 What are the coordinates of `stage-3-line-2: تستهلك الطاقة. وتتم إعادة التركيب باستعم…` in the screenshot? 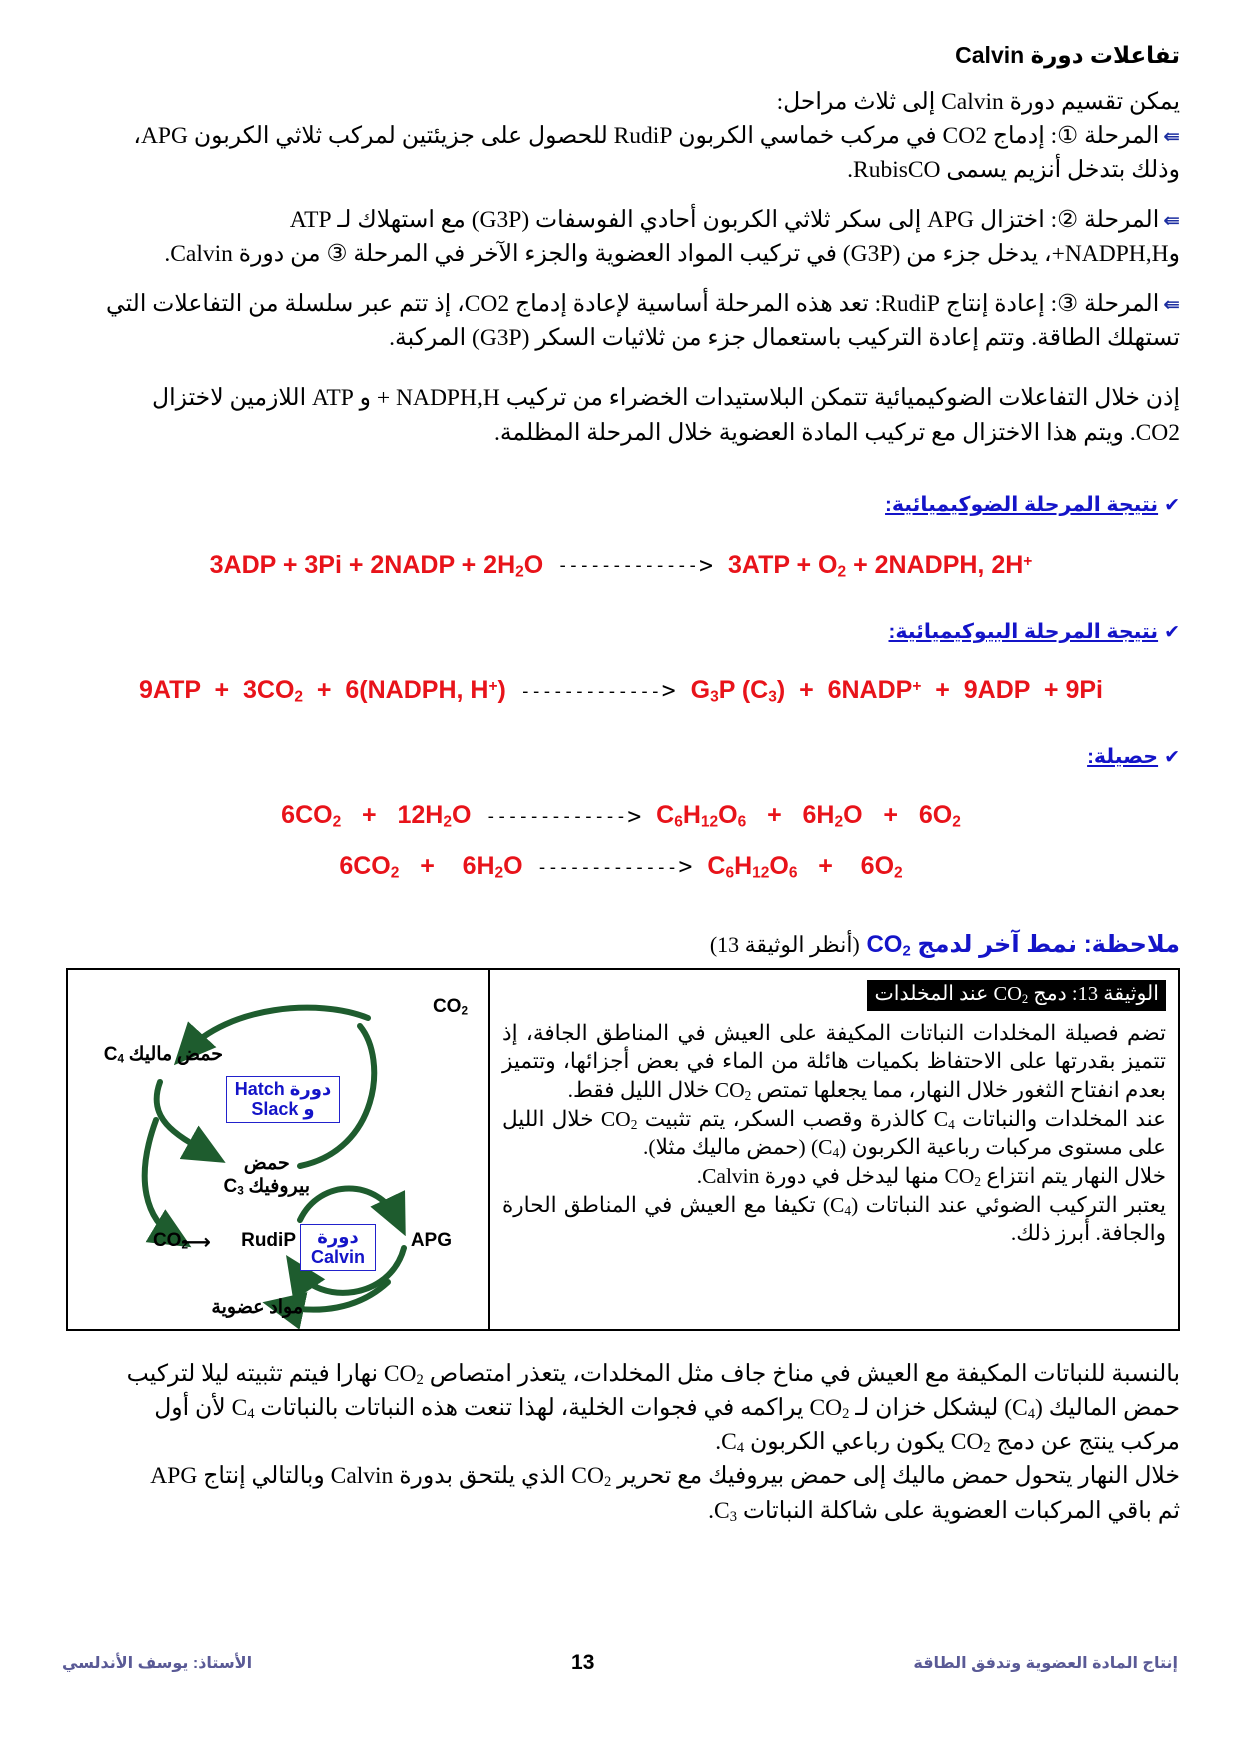 It's located at (784, 338).